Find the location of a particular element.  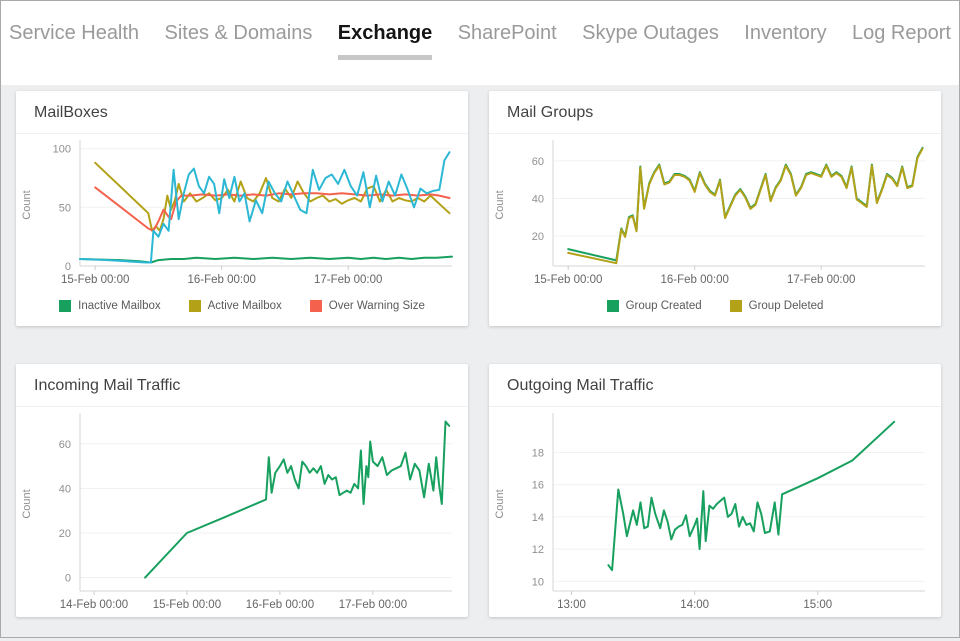

card-title: Mail Groups is located at coordinates (715, 112).